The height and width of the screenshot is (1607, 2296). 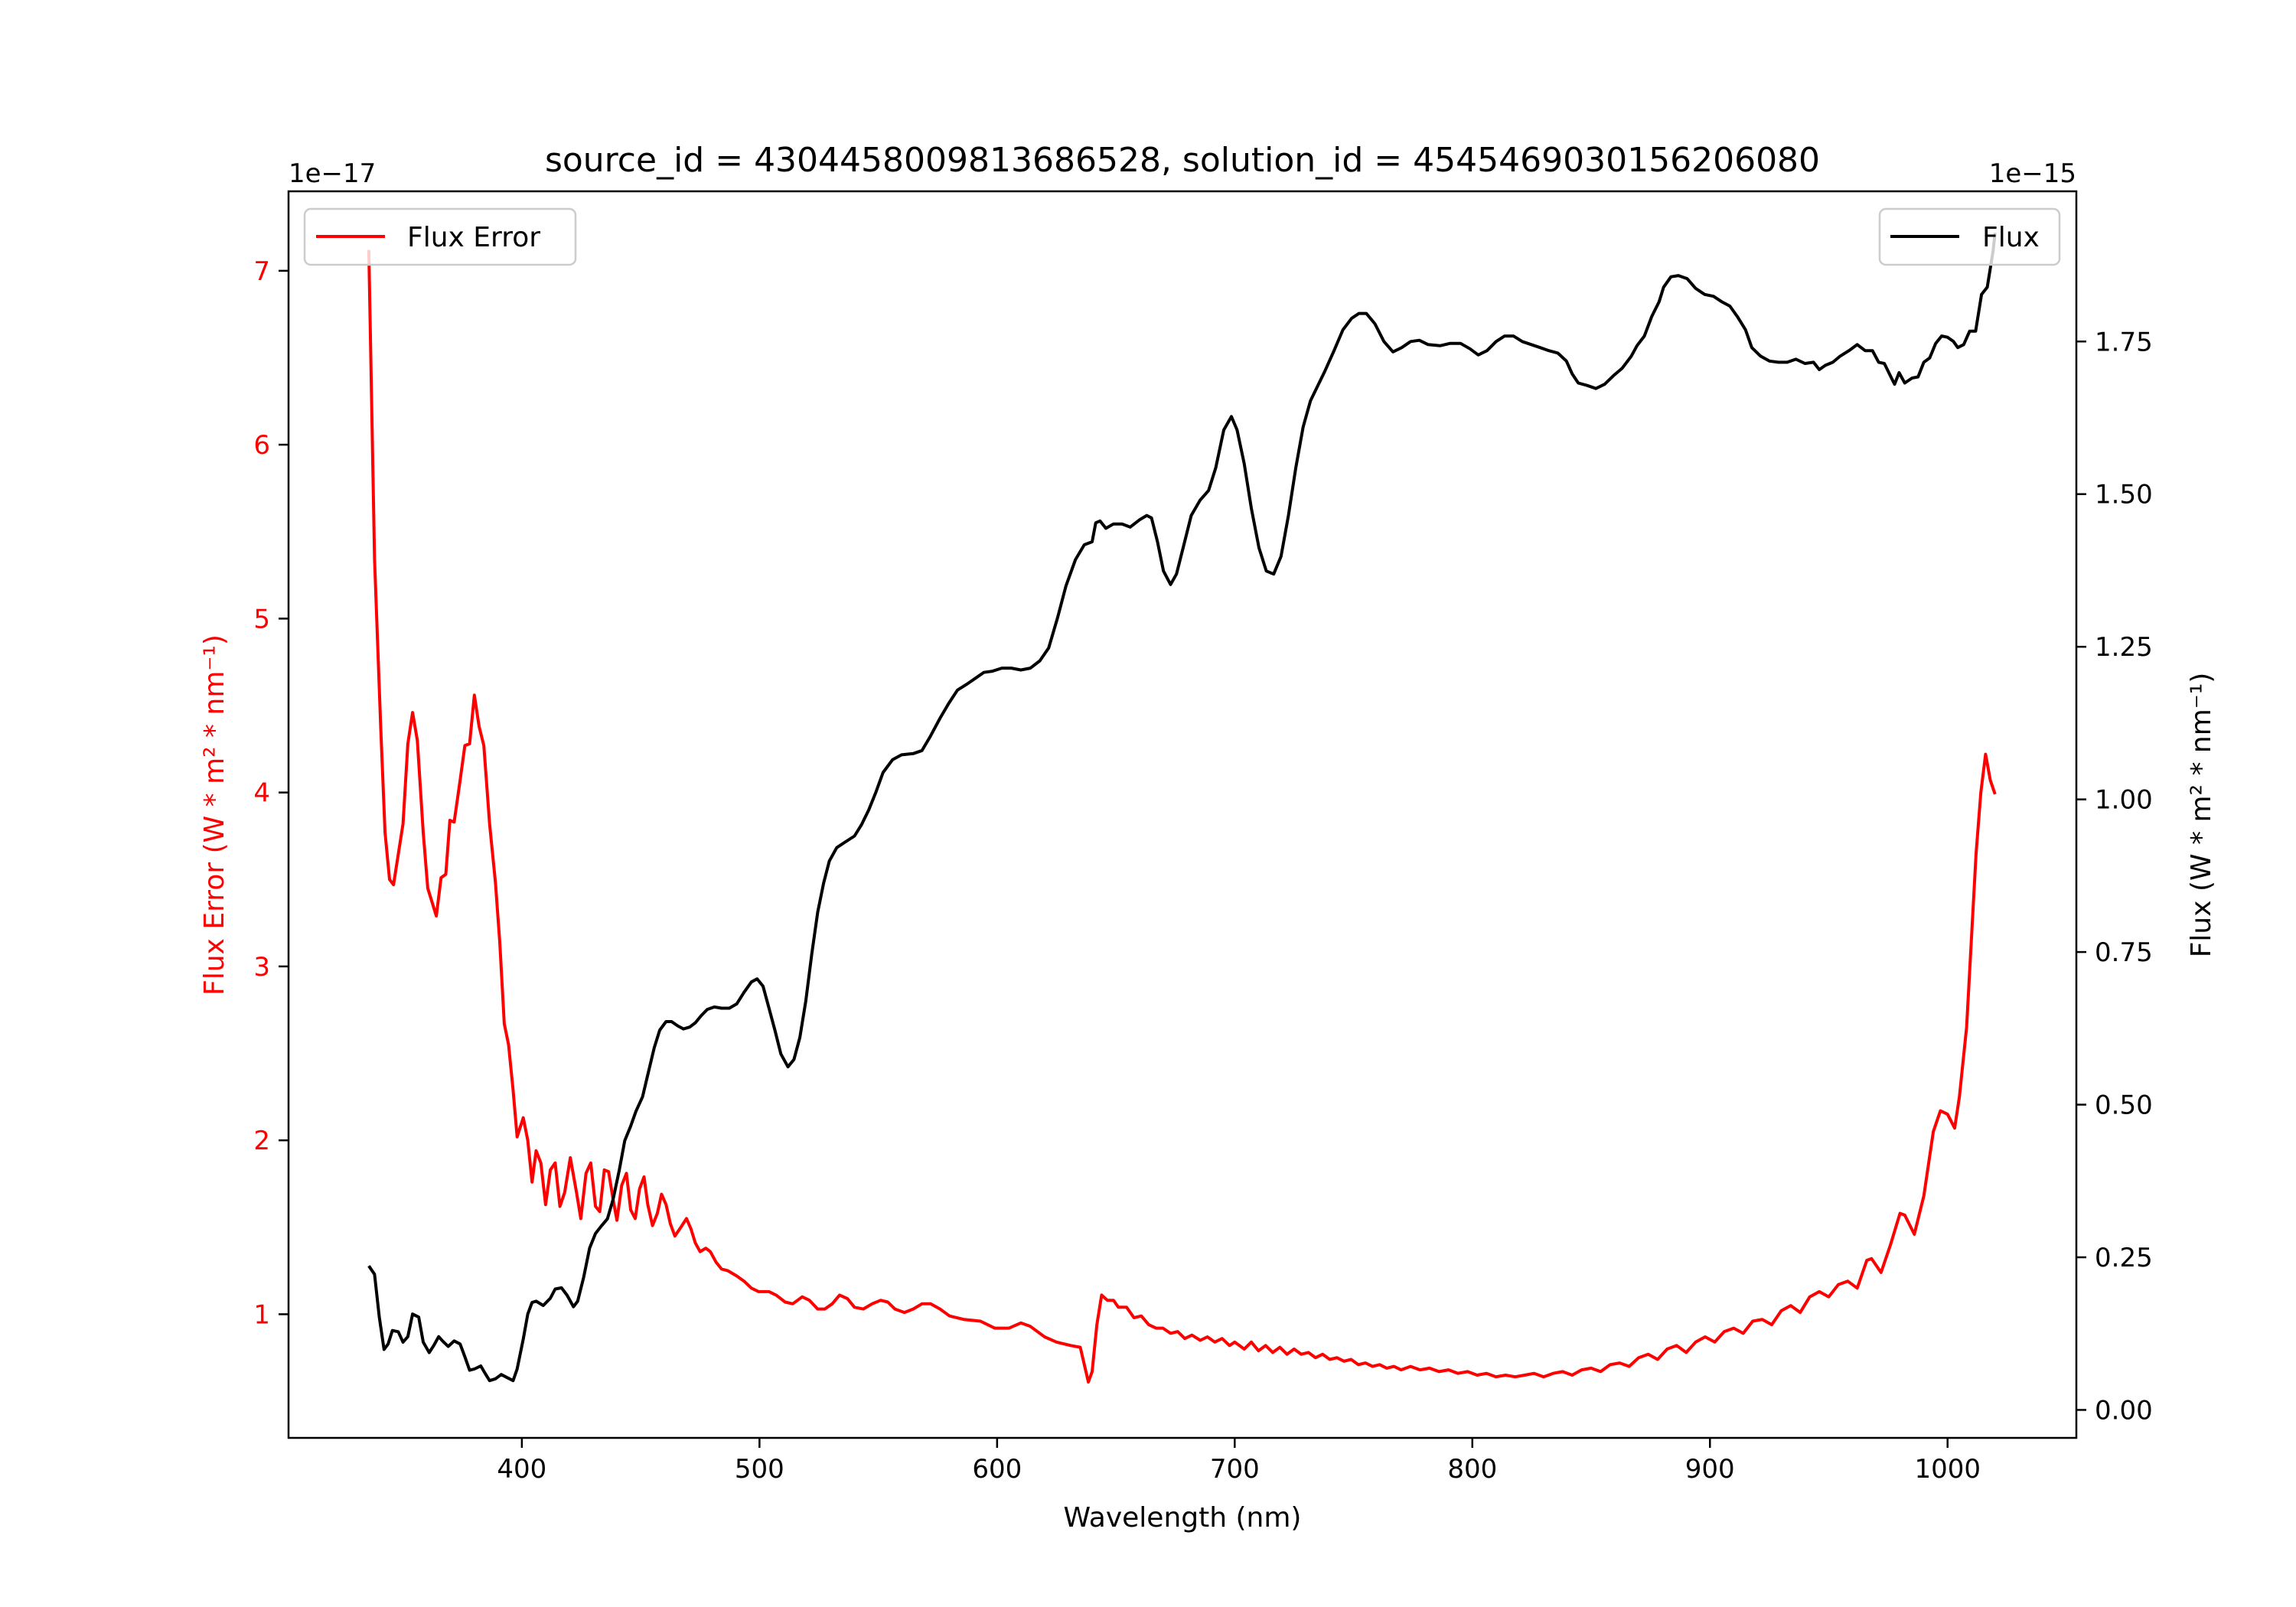 What do you see at coordinates (2124, 342) in the screenshot?
I see `right-y-tick-label: 1.75` at bounding box center [2124, 342].